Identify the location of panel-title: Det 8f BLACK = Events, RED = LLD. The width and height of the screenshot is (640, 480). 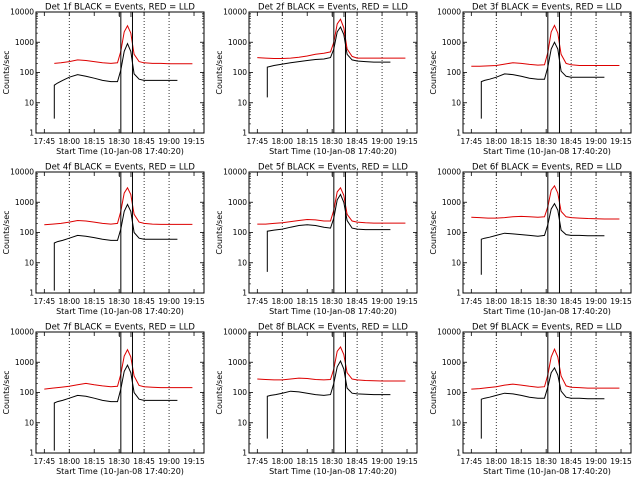
(333, 328).